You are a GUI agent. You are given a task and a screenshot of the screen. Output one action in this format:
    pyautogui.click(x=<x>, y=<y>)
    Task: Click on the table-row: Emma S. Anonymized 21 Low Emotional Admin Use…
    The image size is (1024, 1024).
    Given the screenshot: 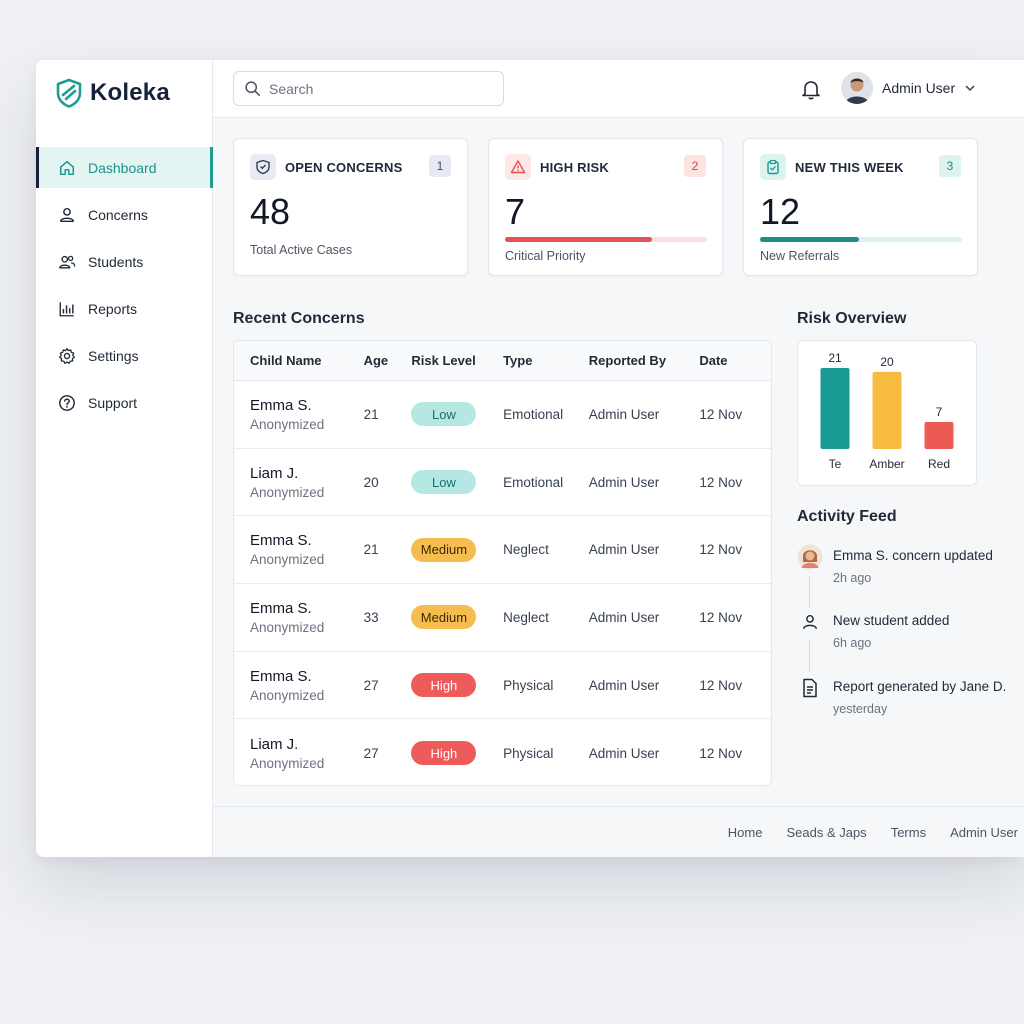 What is the action you would take?
    pyautogui.click(x=502, y=415)
    